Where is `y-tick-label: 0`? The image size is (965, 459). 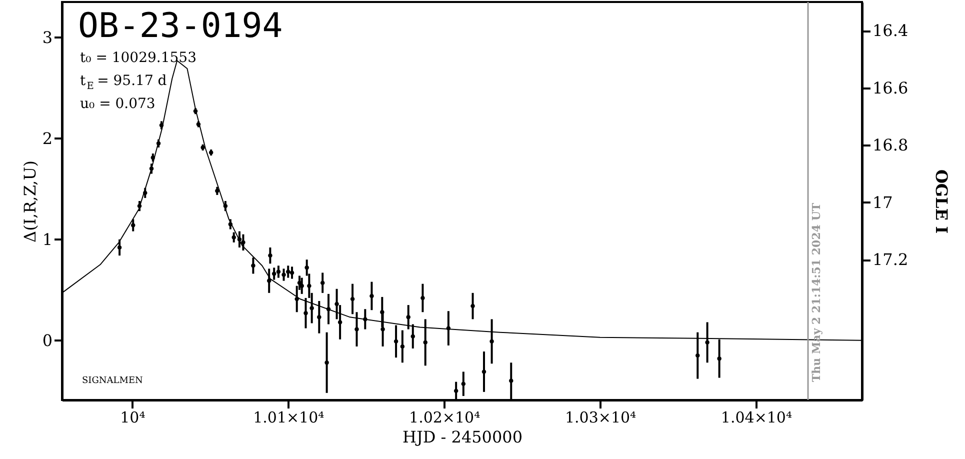
y-tick-label: 0 is located at coordinates (47, 340).